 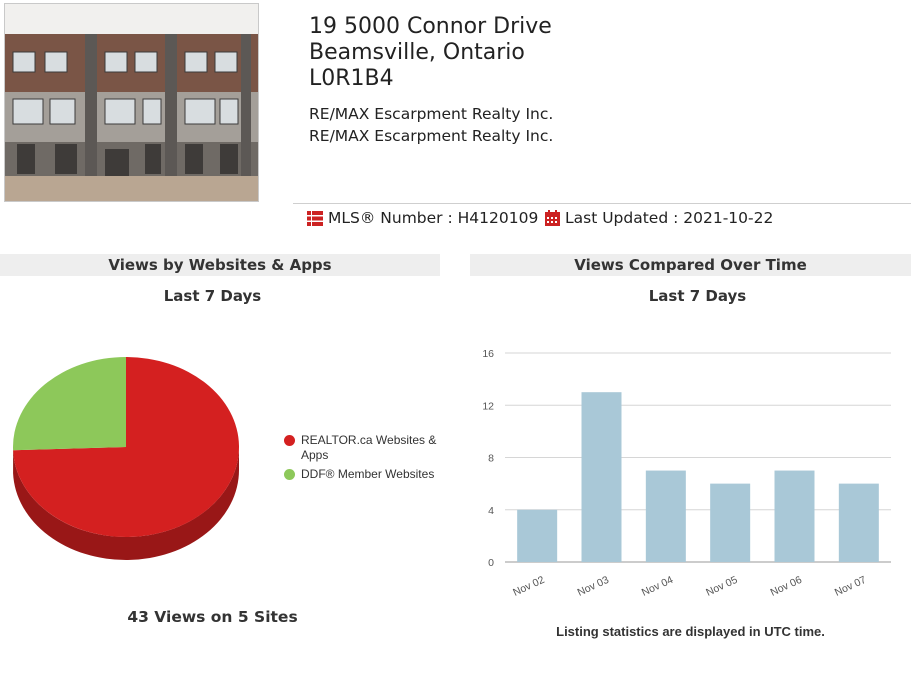 What do you see at coordinates (491, 459) in the screenshot?
I see `y-tick-label: 8` at bounding box center [491, 459].